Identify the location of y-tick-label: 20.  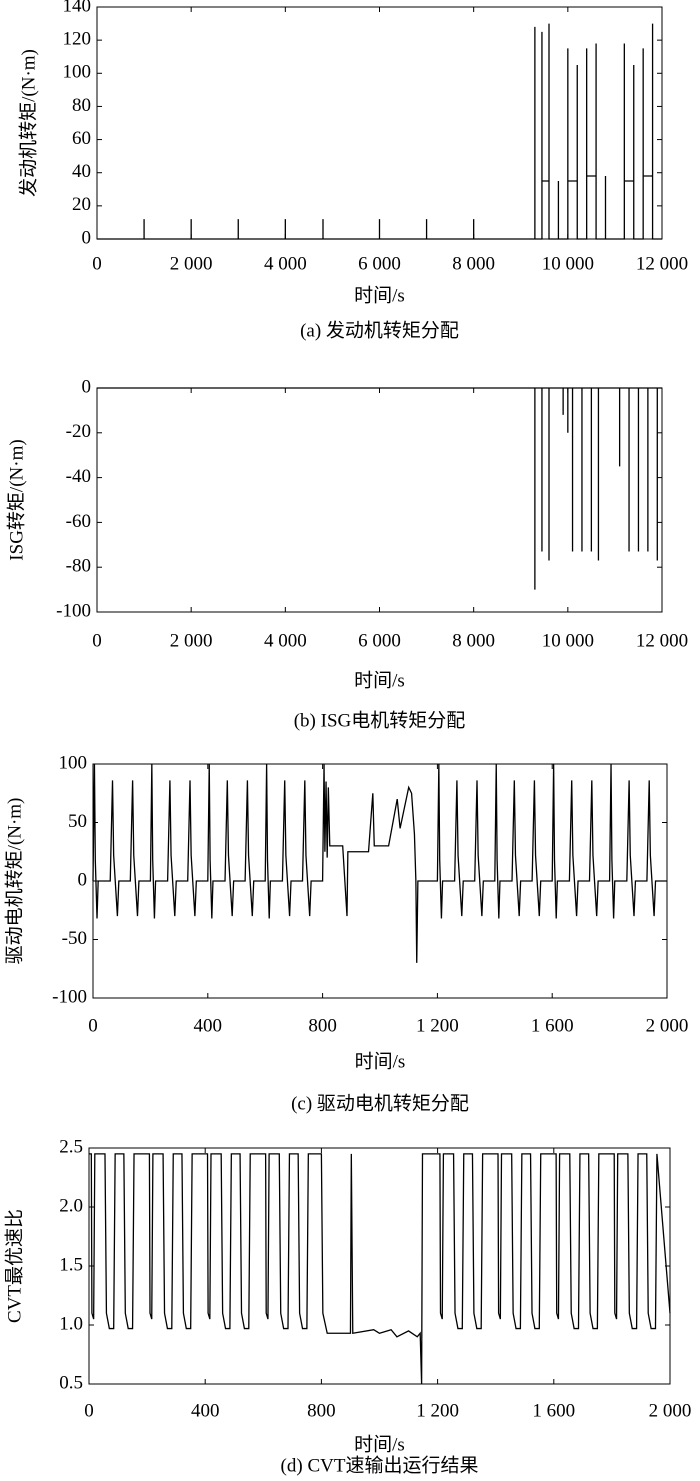
(81, 204).